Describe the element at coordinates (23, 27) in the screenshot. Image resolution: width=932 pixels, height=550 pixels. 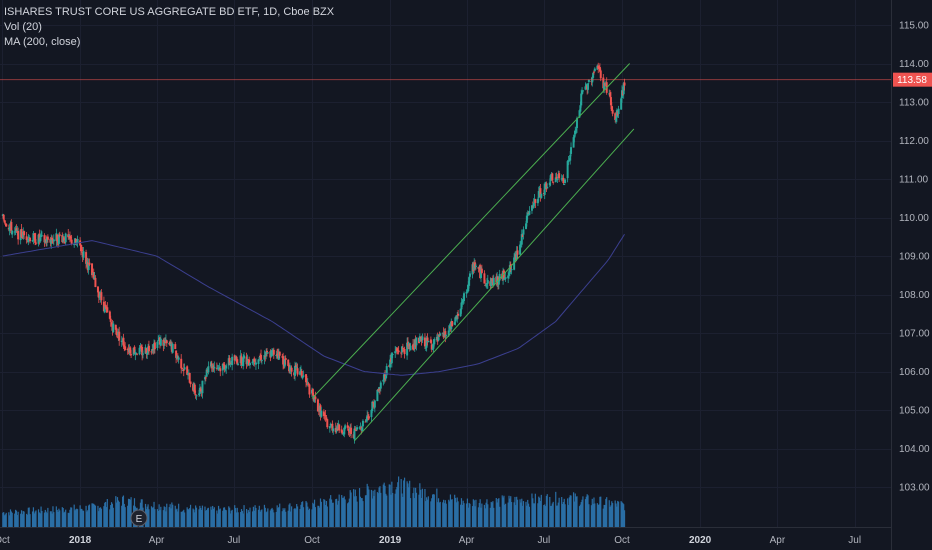
I see `volume-indicator-label: Vol (20)` at that location.